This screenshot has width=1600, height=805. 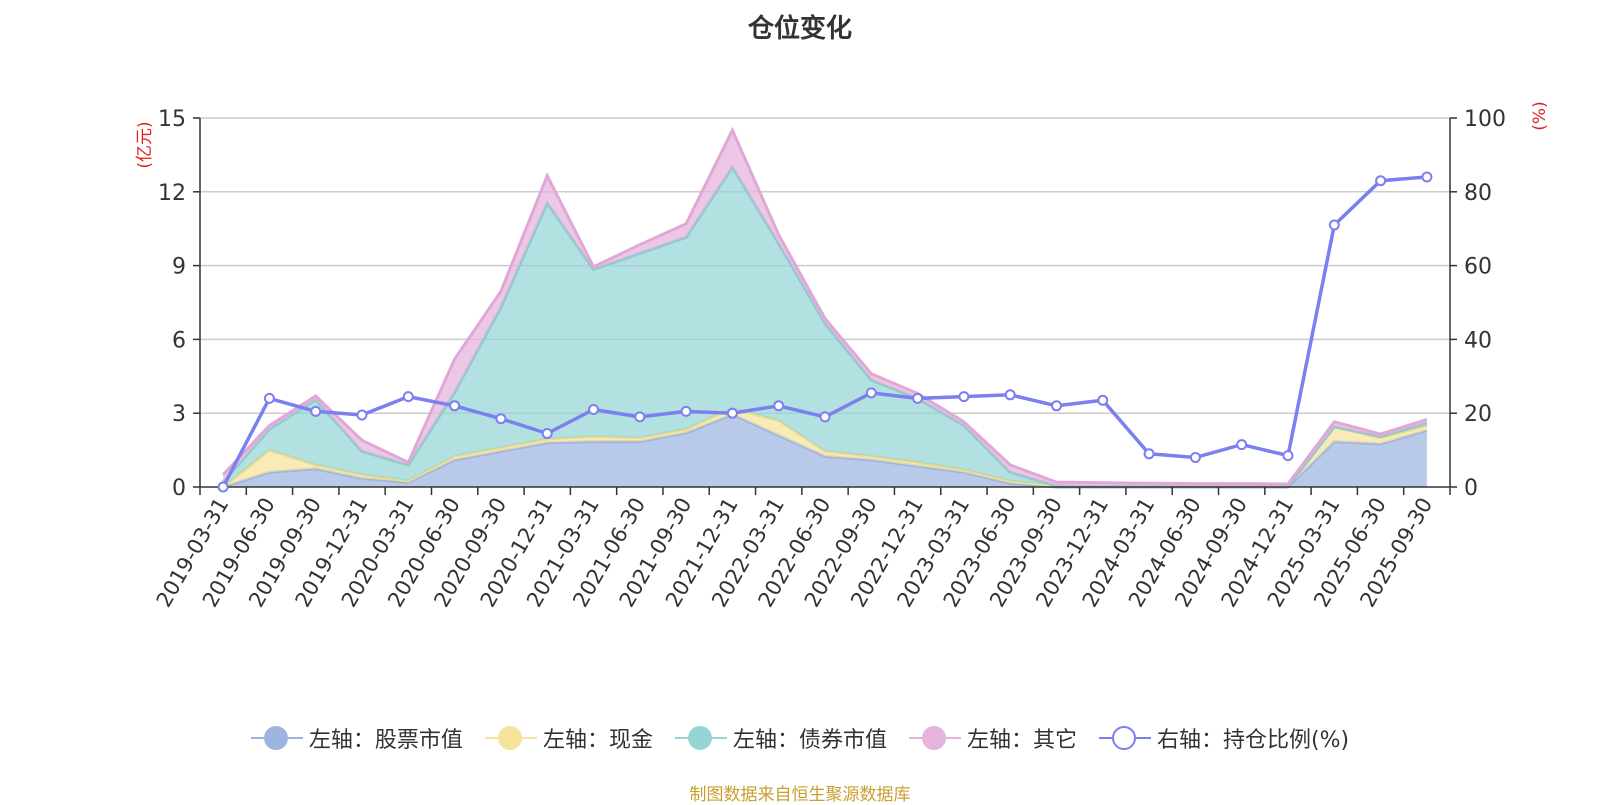 What do you see at coordinates (1253, 740) in the screenshot?
I see `legend-label: 右轴：持仓比例(%)` at bounding box center [1253, 740].